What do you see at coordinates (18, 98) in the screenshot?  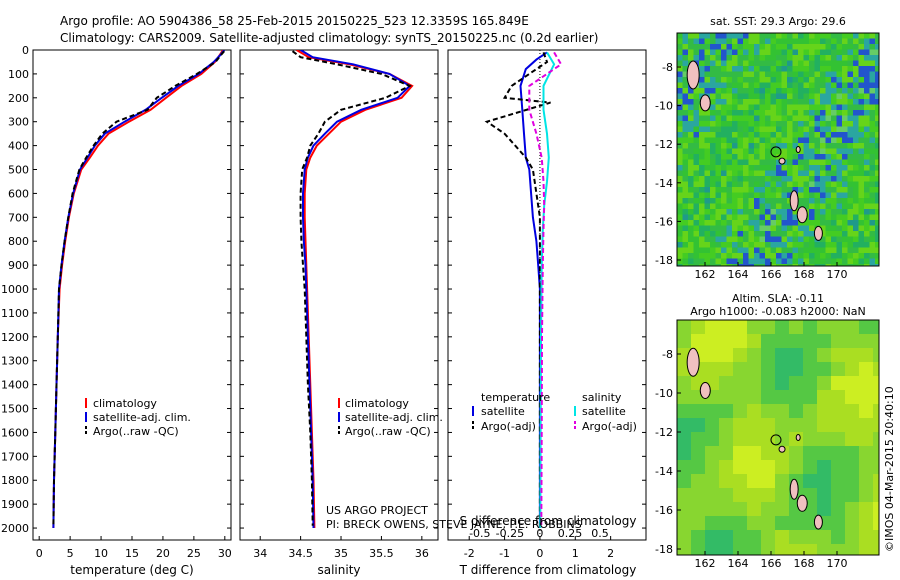 I see `depth-tick-label: 200` at bounding box center [18, 98].